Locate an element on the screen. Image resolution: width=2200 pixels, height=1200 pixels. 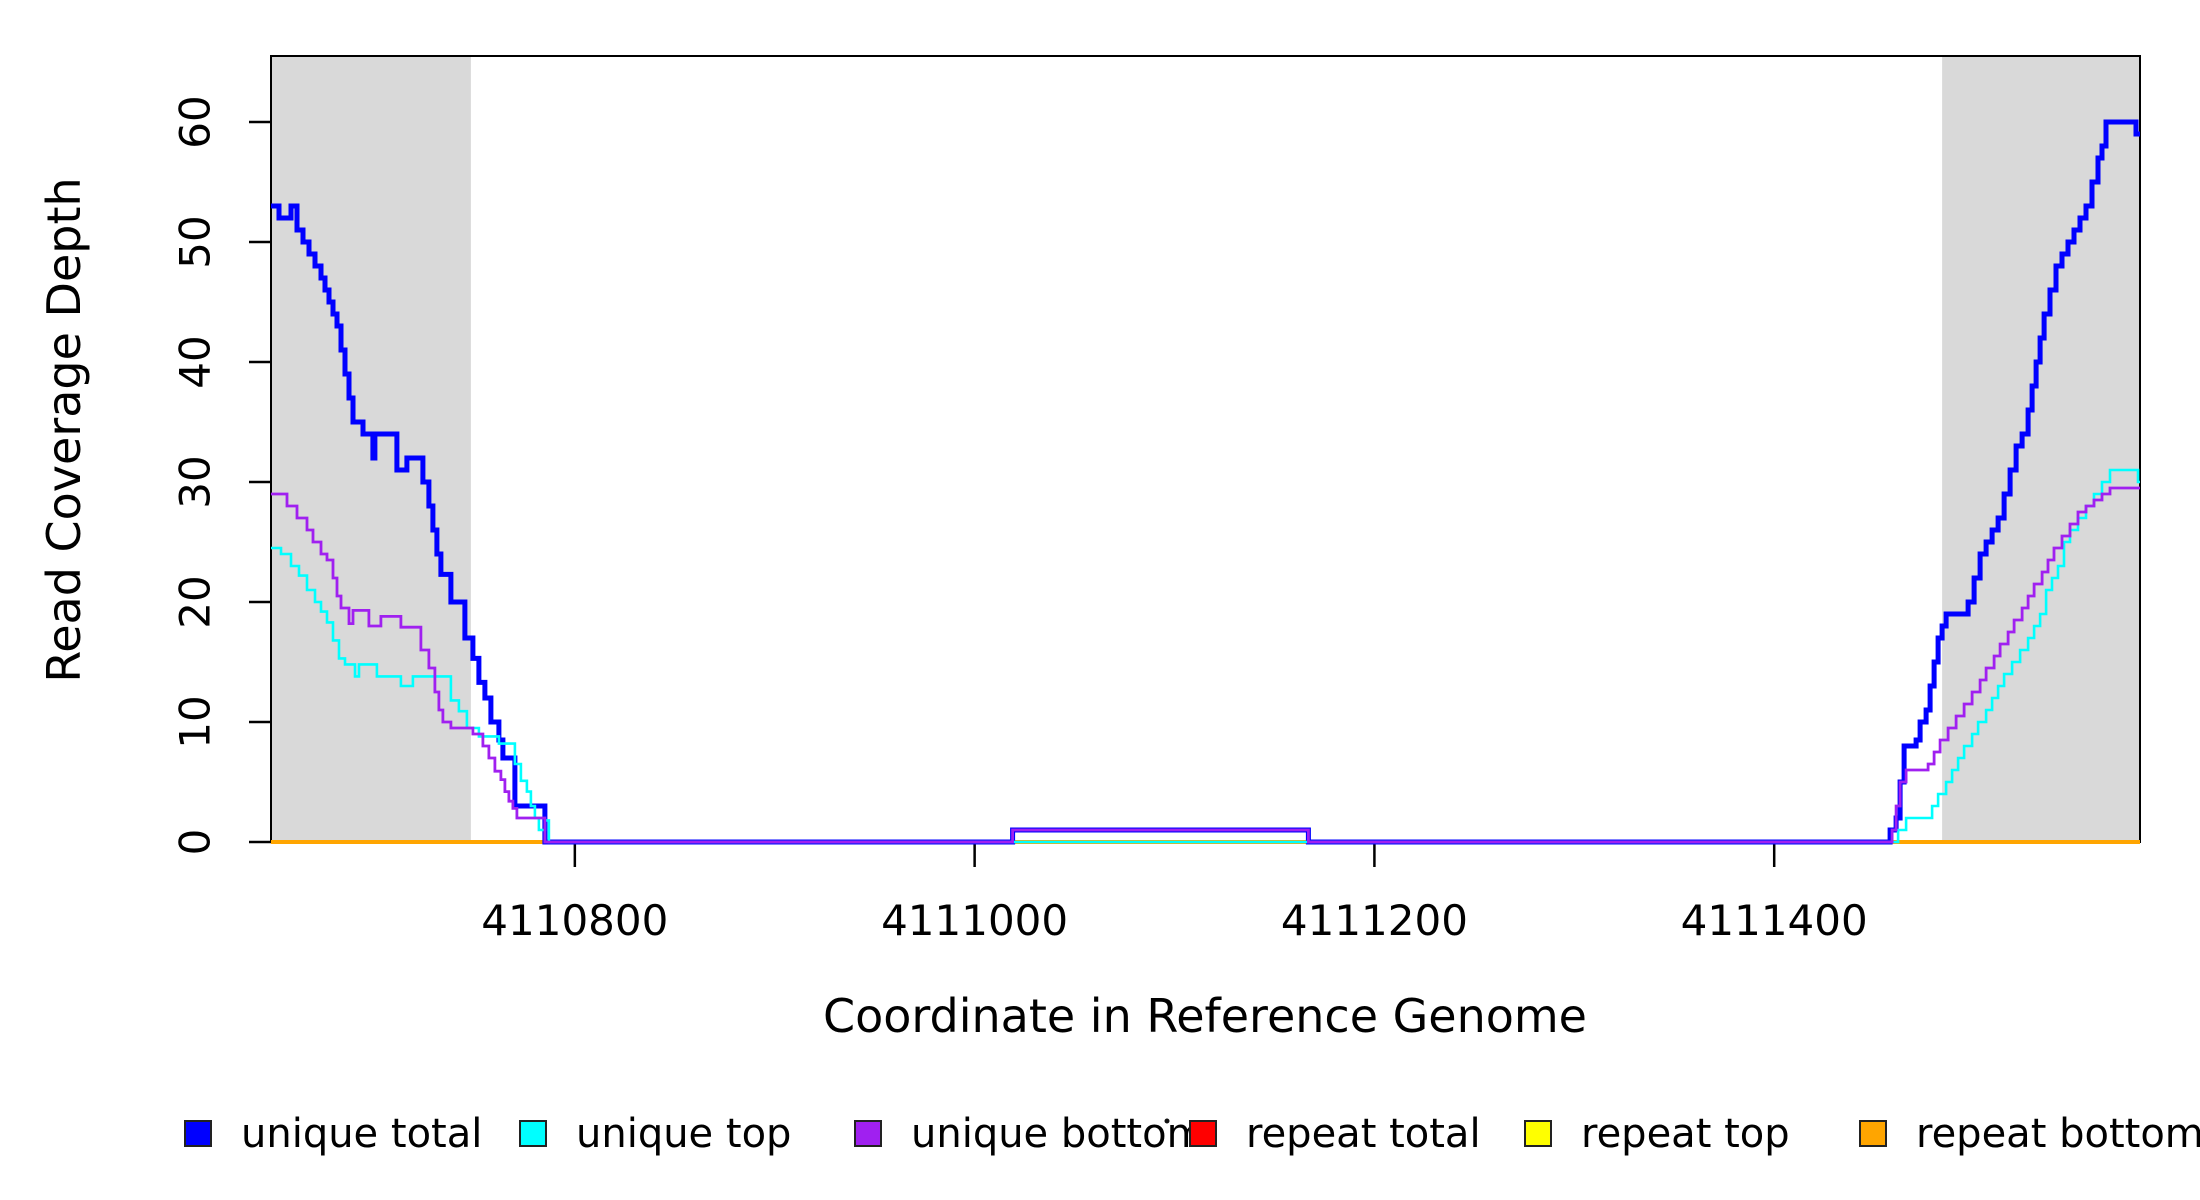
stray-mark is located at coordinates (1167, 1121).